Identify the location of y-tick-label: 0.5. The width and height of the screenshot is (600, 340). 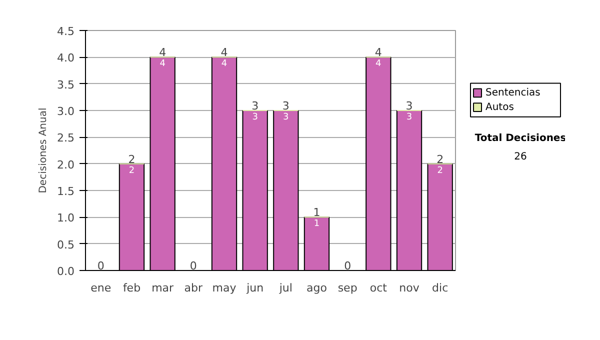
(66, 245).